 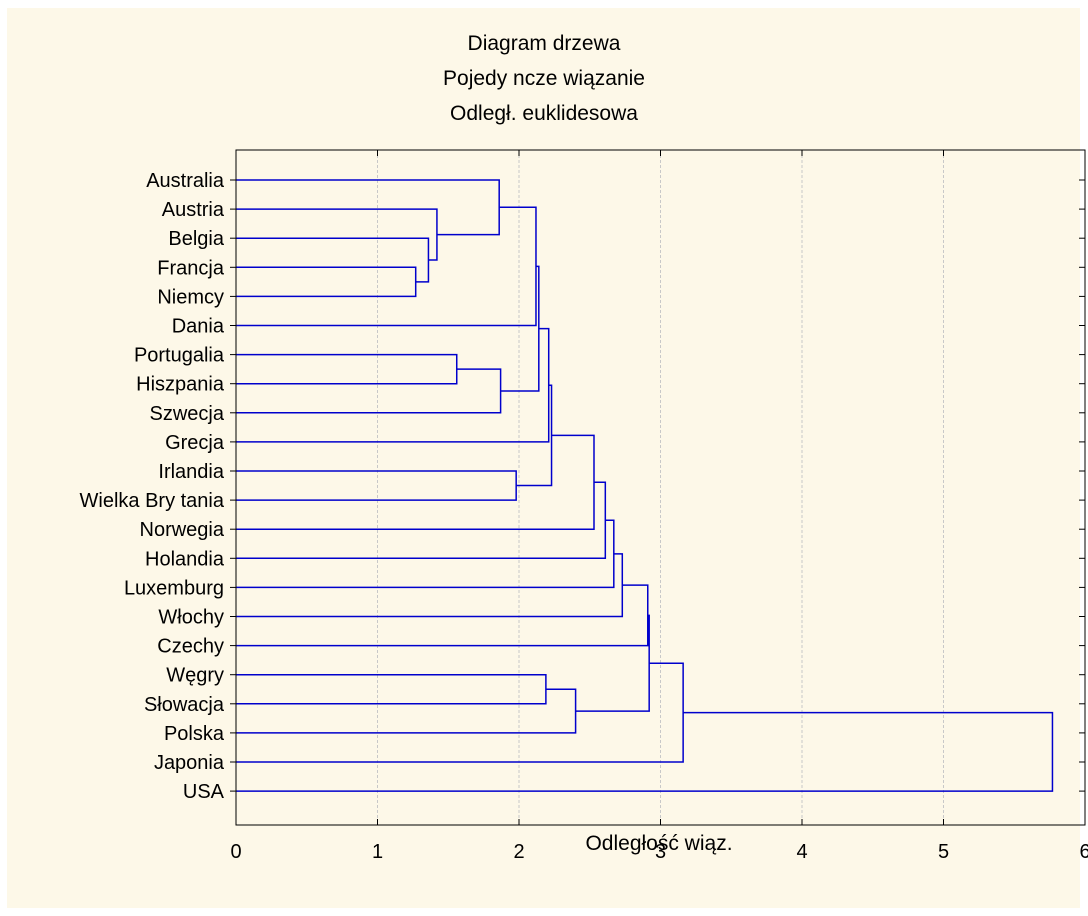 I want to click on chart-title-line-1: Diagram drzewa, so click(x=544, y=43).